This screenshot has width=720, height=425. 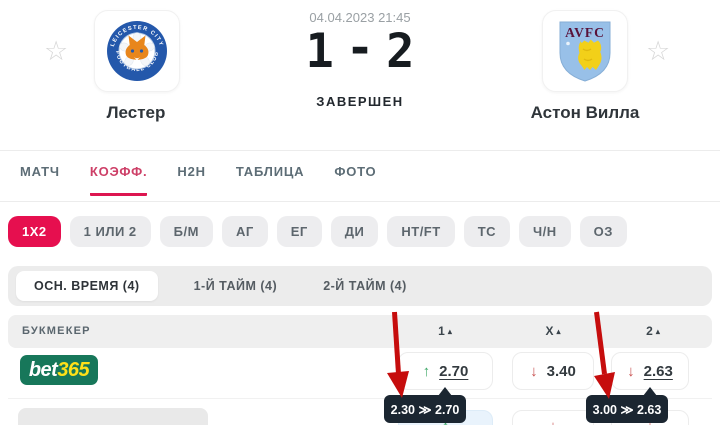 I want to click on market-eg: ЕГ, so click(x=299, y=231).